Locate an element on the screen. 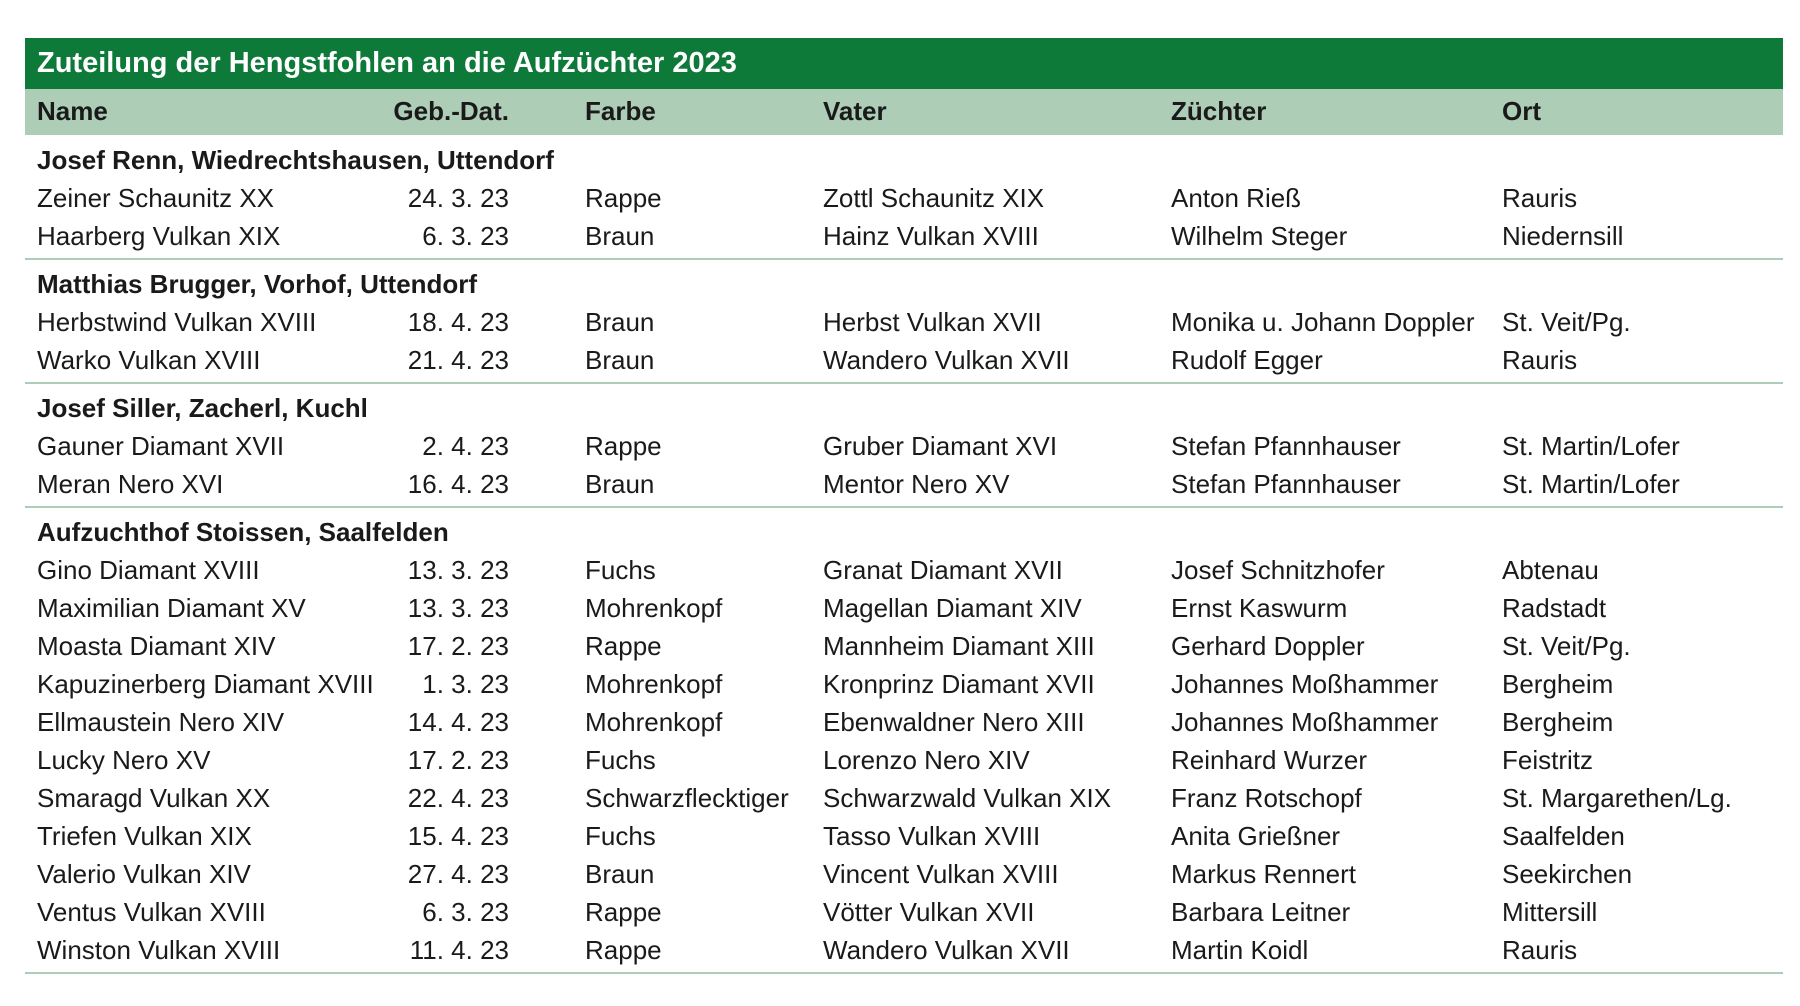 Image resolution: width=1800 pixels, height=1006 pixels. cell: Wandero Vulkan XVII is located at coordinates (946, 950).